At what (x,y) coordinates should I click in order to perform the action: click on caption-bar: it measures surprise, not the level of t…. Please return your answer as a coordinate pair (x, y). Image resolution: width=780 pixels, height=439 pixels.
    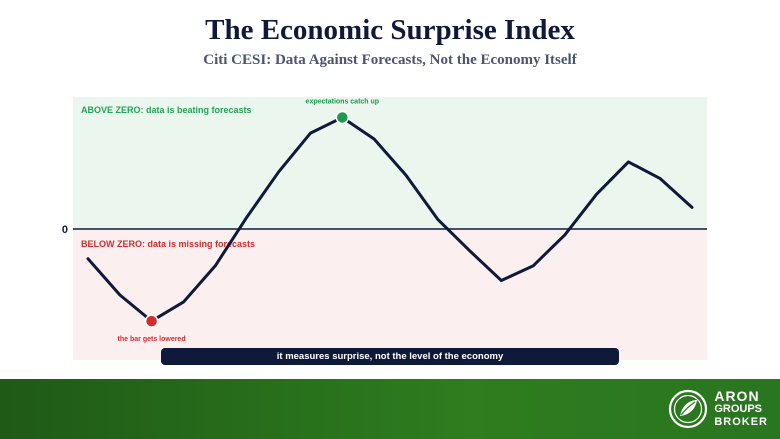
    Looking at the image, I should click on (390, 356).